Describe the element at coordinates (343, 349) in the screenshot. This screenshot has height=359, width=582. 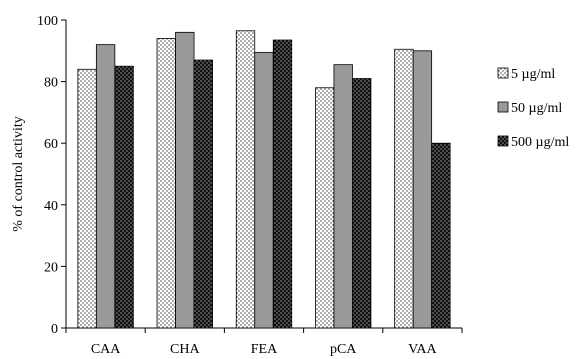
I see `x-tick-label: pCA` at that location.